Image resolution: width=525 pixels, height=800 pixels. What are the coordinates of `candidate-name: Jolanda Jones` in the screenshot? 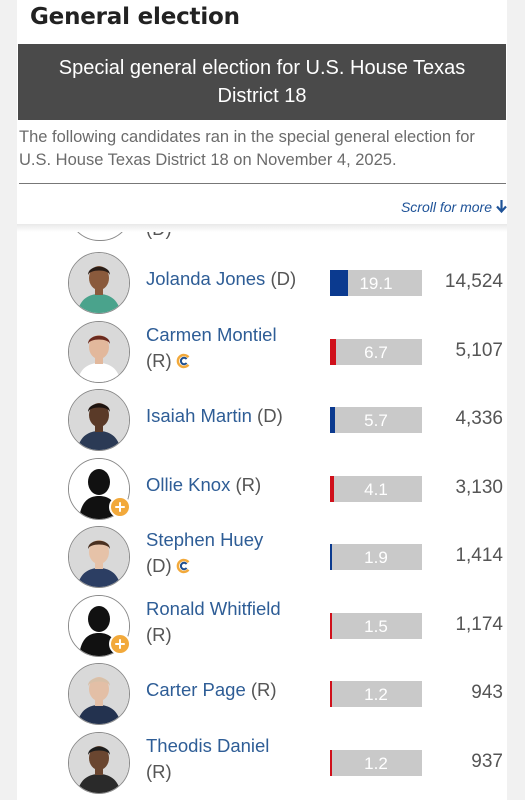 It's located at (206, 278).